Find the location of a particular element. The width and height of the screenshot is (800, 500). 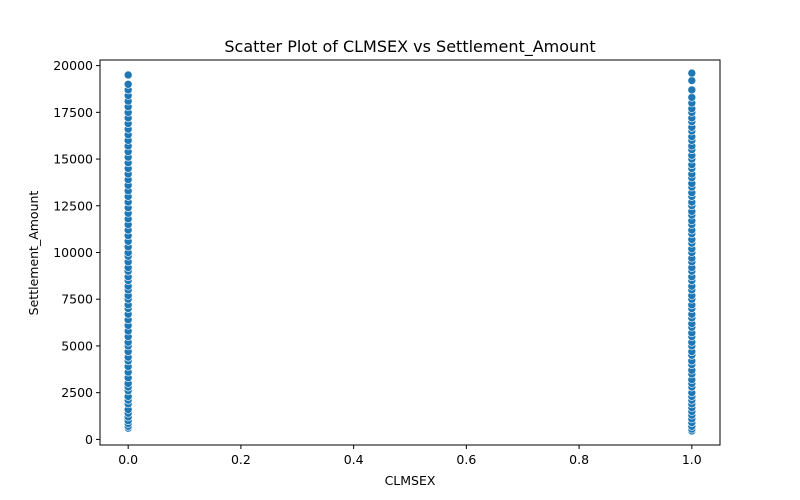

x-axis-label: CLMSEX is located at coordinates (410, 480).